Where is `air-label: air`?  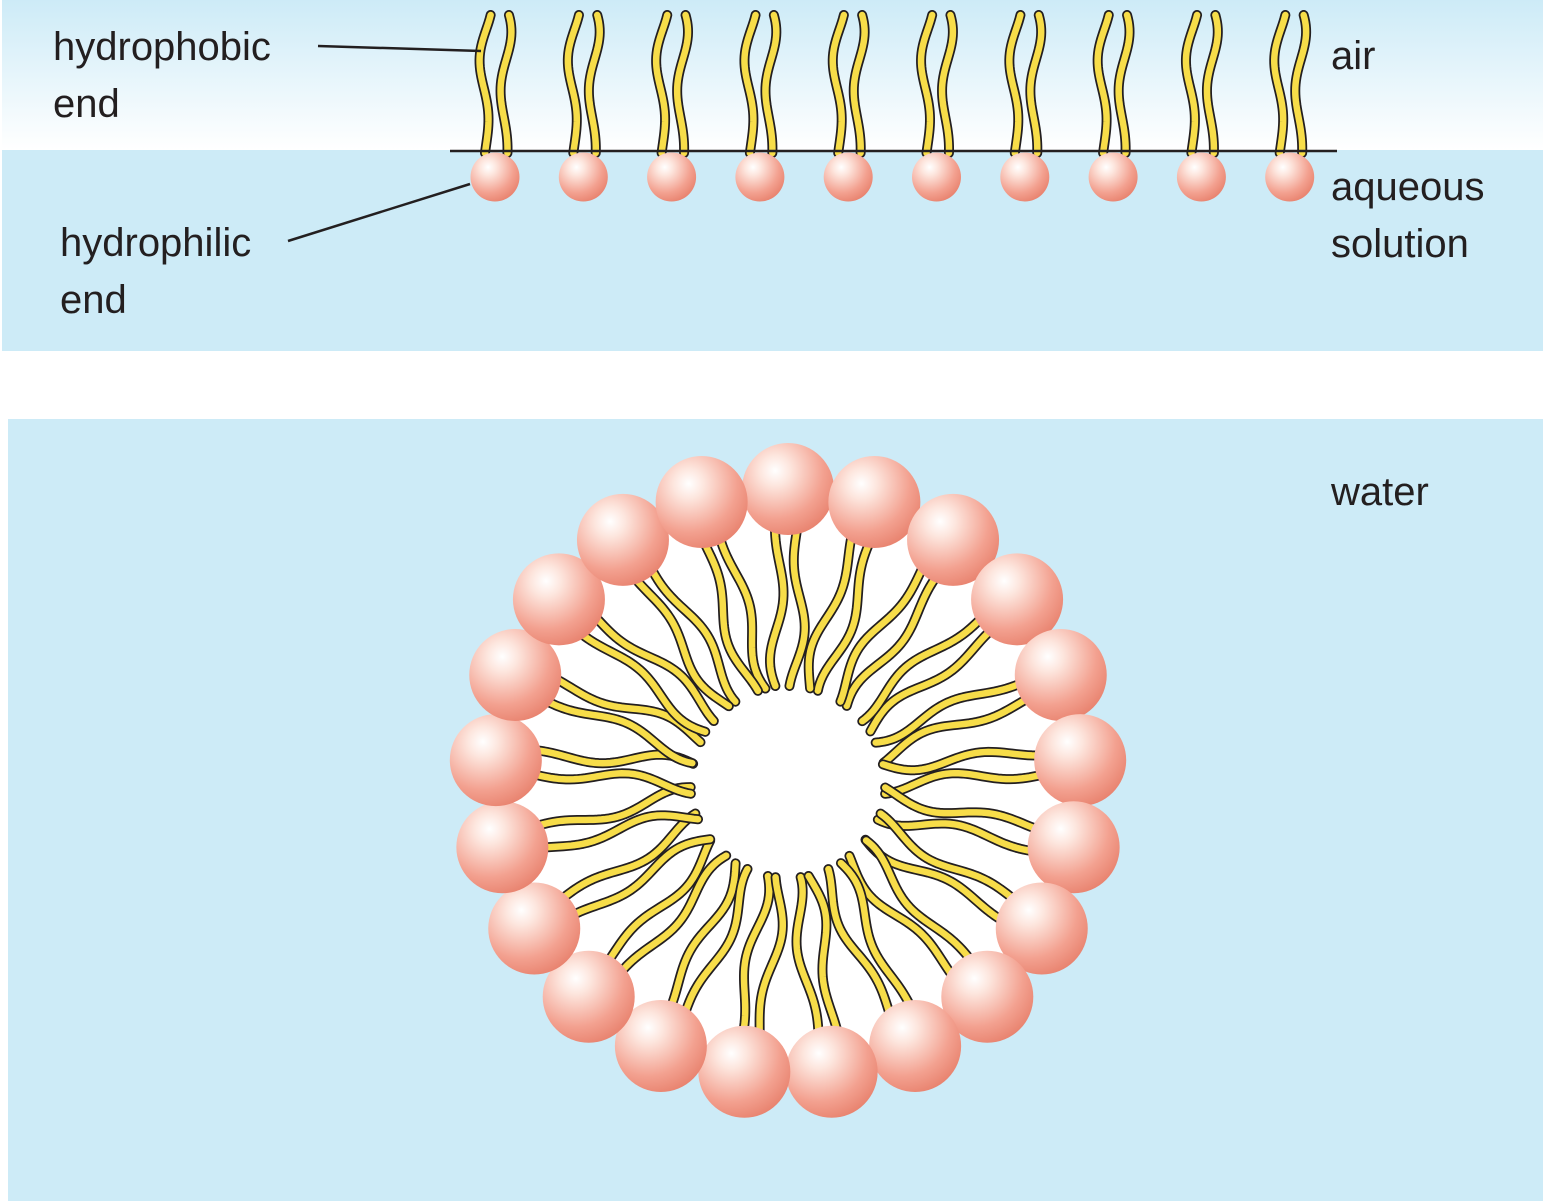 air-label: air is located at coordinates (1353, 56).